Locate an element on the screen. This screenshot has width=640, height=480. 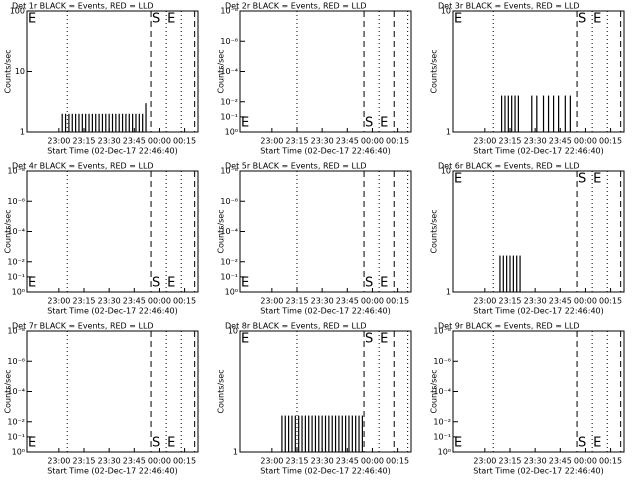
plot-frame is located at coordinates (538, 71).